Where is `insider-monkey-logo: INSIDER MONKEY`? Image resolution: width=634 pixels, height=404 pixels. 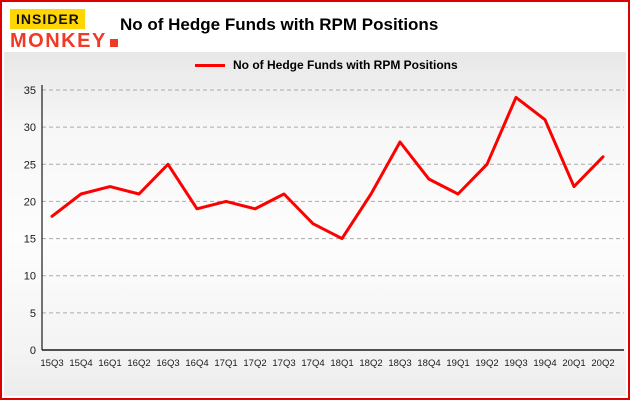
insider-monkey-logo: INSIDER MONKEY is located at coordinates (64, 30).